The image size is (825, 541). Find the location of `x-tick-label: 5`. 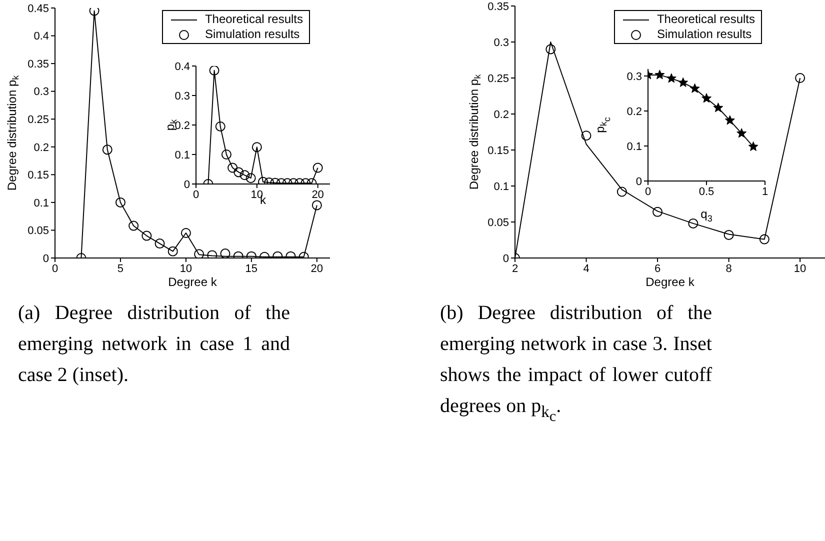

x-tick-label: 5 is located at coordinates (120, 268).